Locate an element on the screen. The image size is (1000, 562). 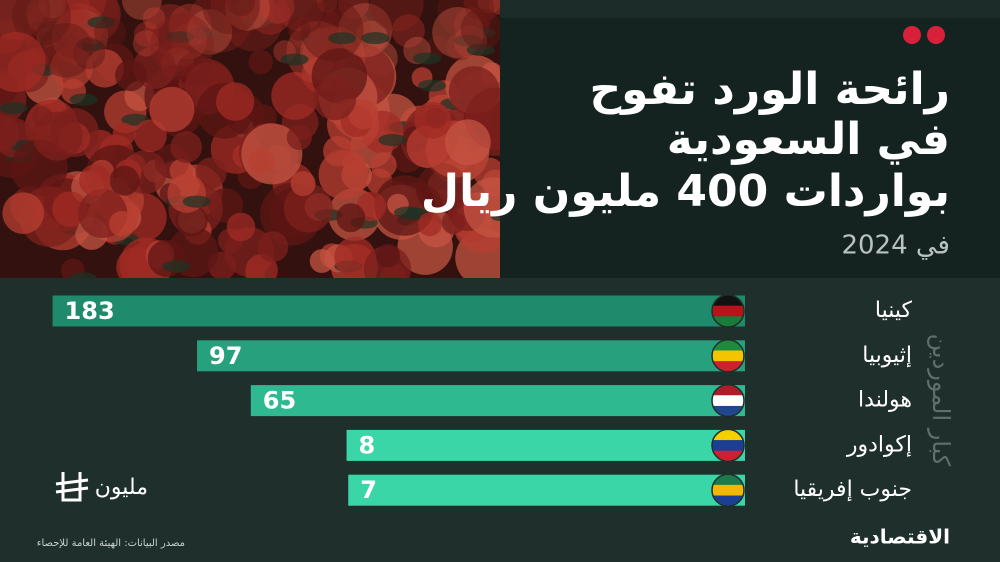
category-label: جنوب إفريقيا is located at coordinates (852, 489).